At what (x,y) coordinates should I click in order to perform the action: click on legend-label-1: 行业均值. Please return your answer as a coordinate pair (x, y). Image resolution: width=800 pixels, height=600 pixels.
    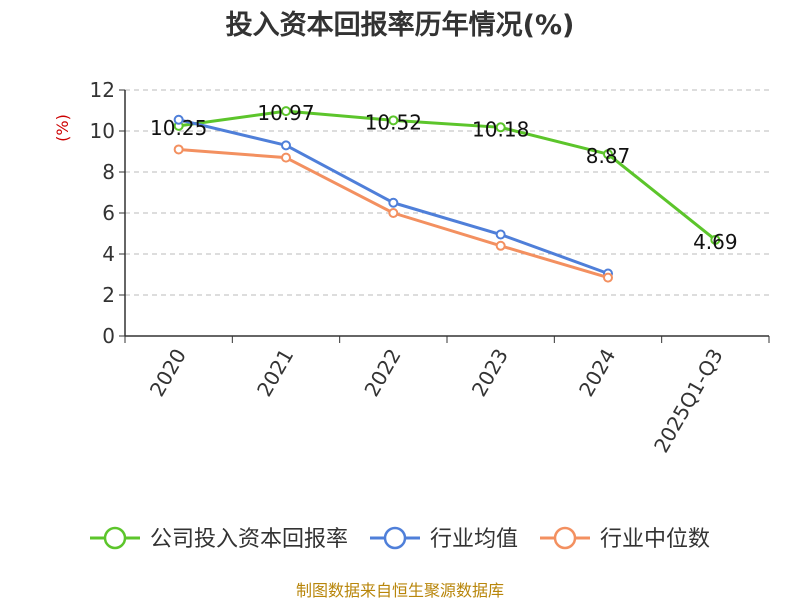
    Looking at the image, I should click on (474, 539).